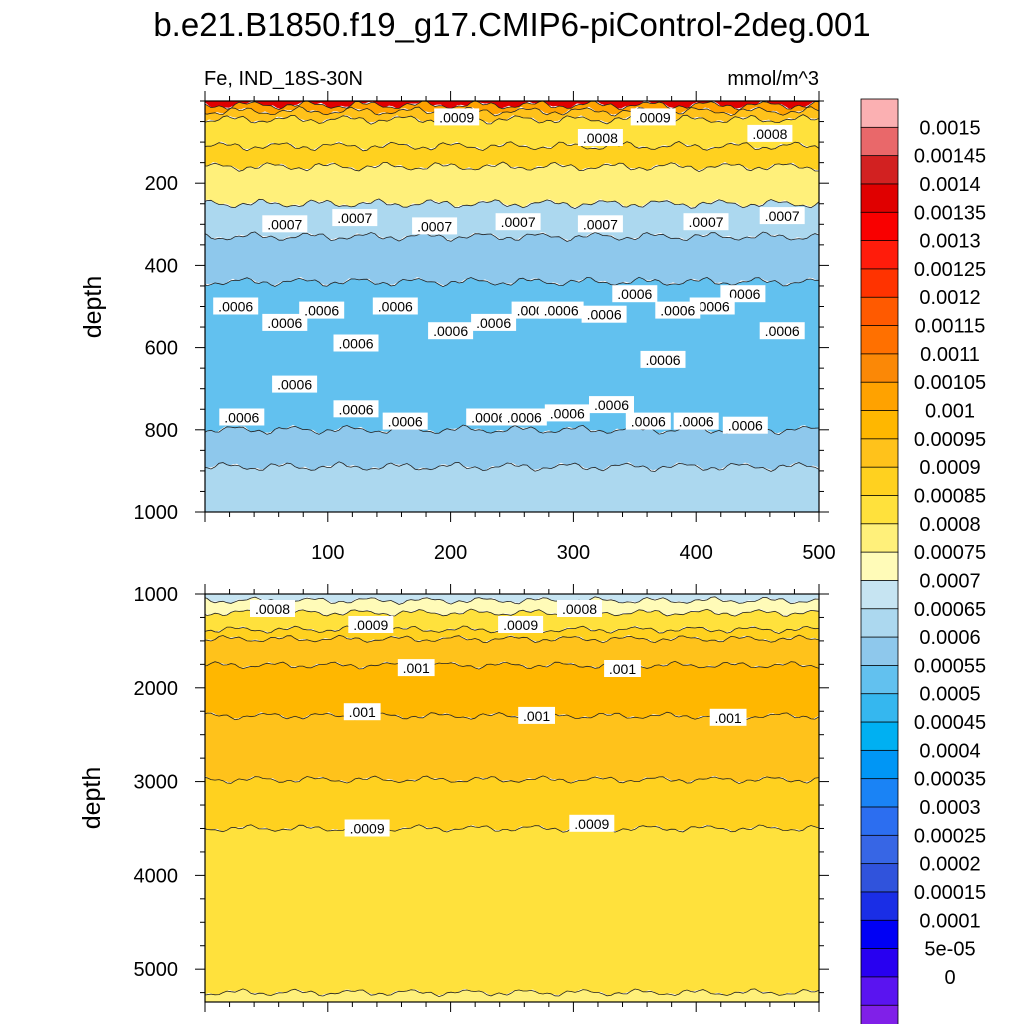 The width and height of the screenshot is (1024, 1024). I want to click on colorbar-label: 0.00075, so click(950, 553).